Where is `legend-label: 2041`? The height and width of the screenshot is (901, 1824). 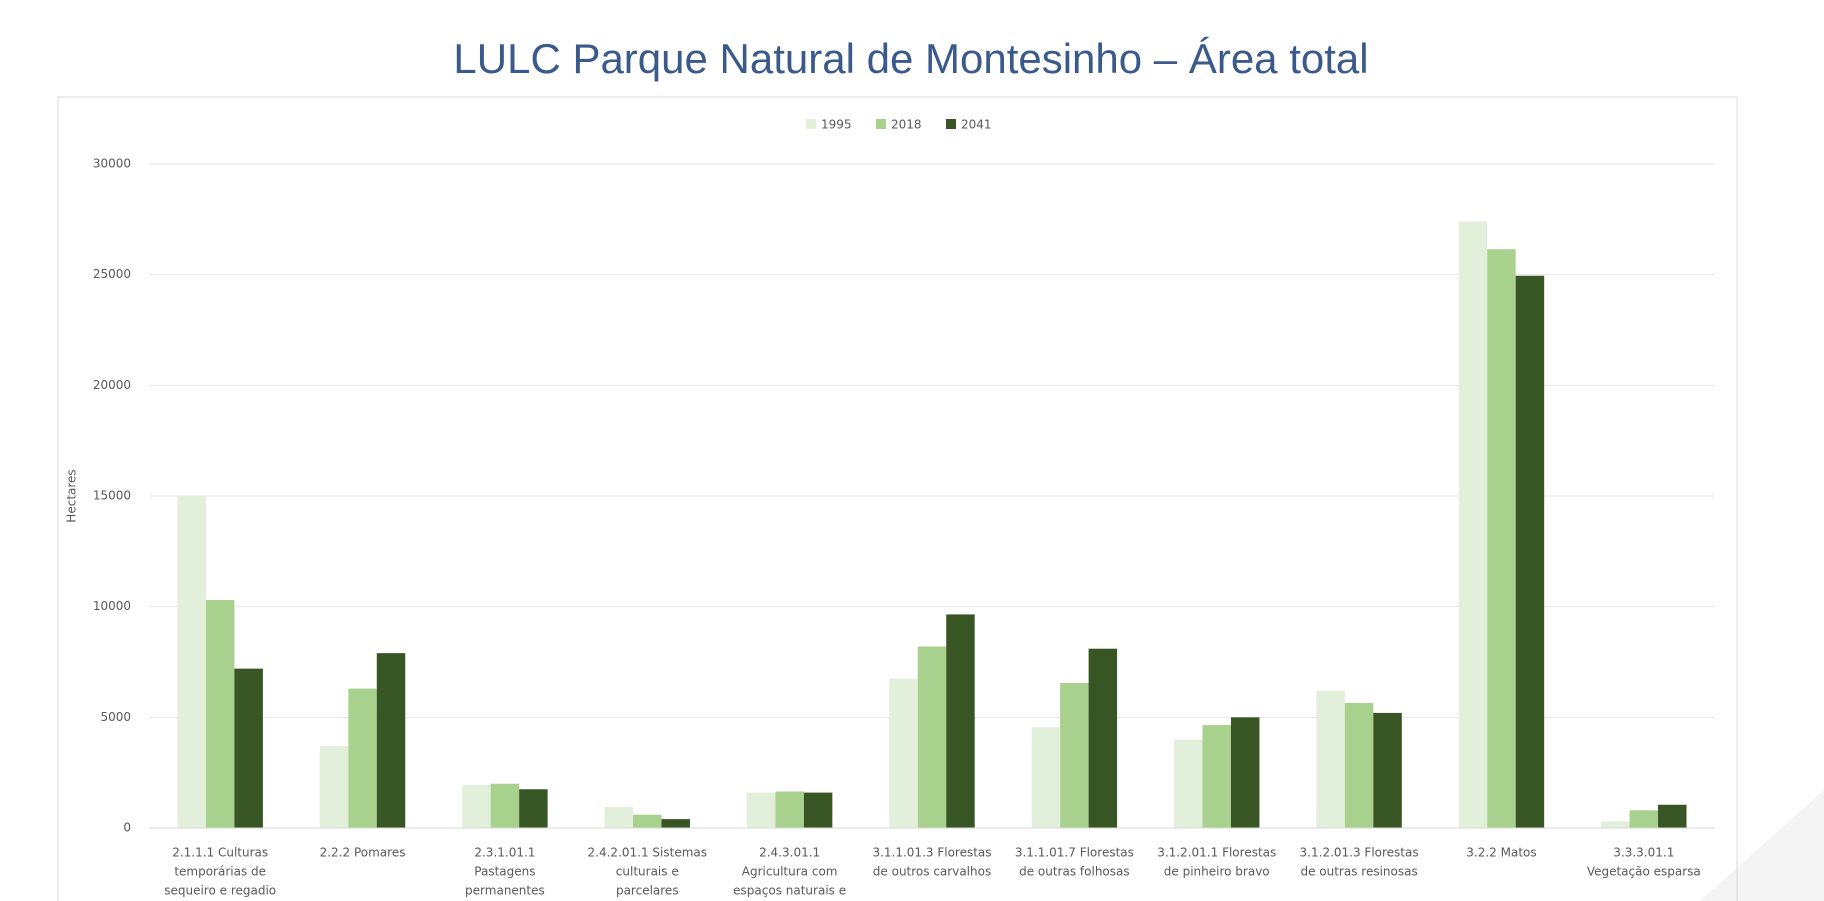 legend-label: 2041 is located at coordinates (976, 125).